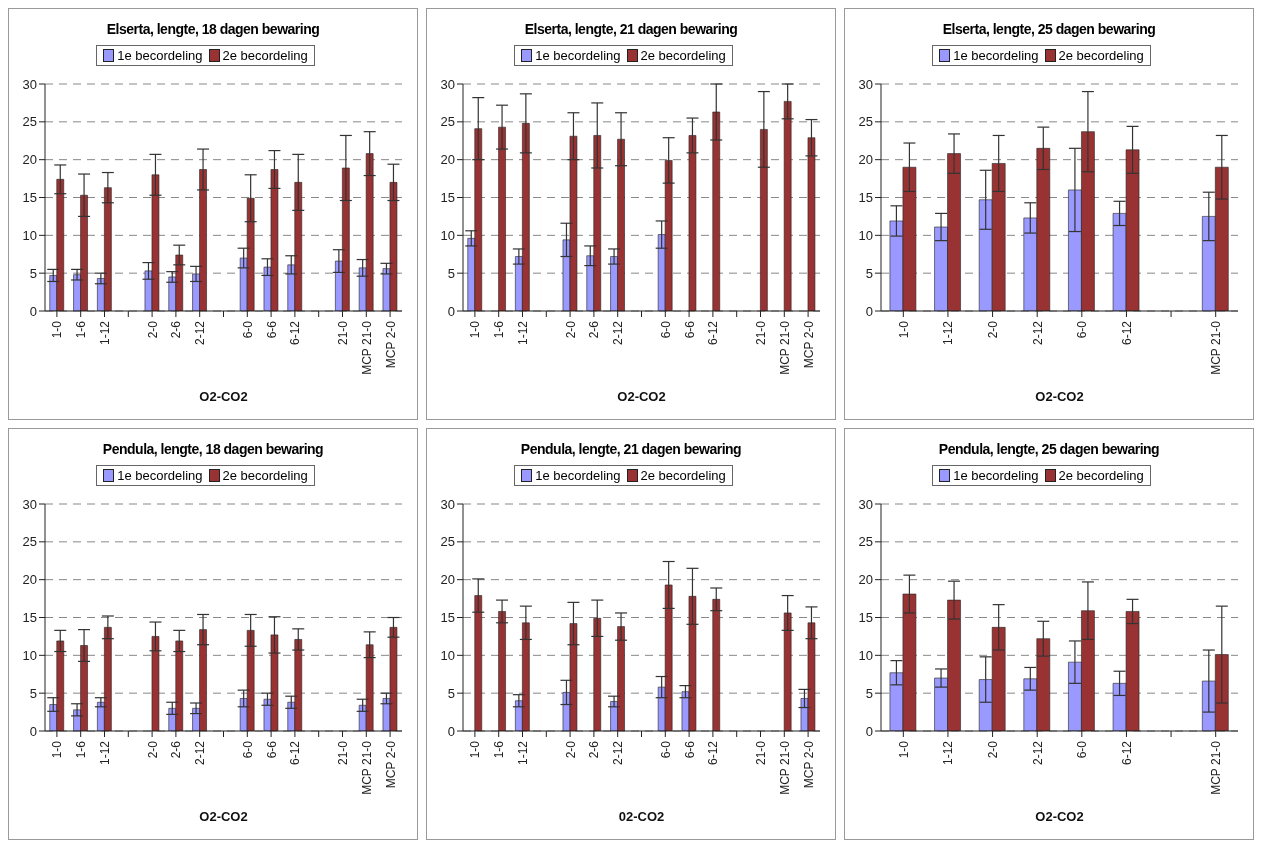  Describe the element at coordinates (631, 449) in the screenshot. I see `chart-title: Pendula, lengte, 21 dagen bewaring` at that location.